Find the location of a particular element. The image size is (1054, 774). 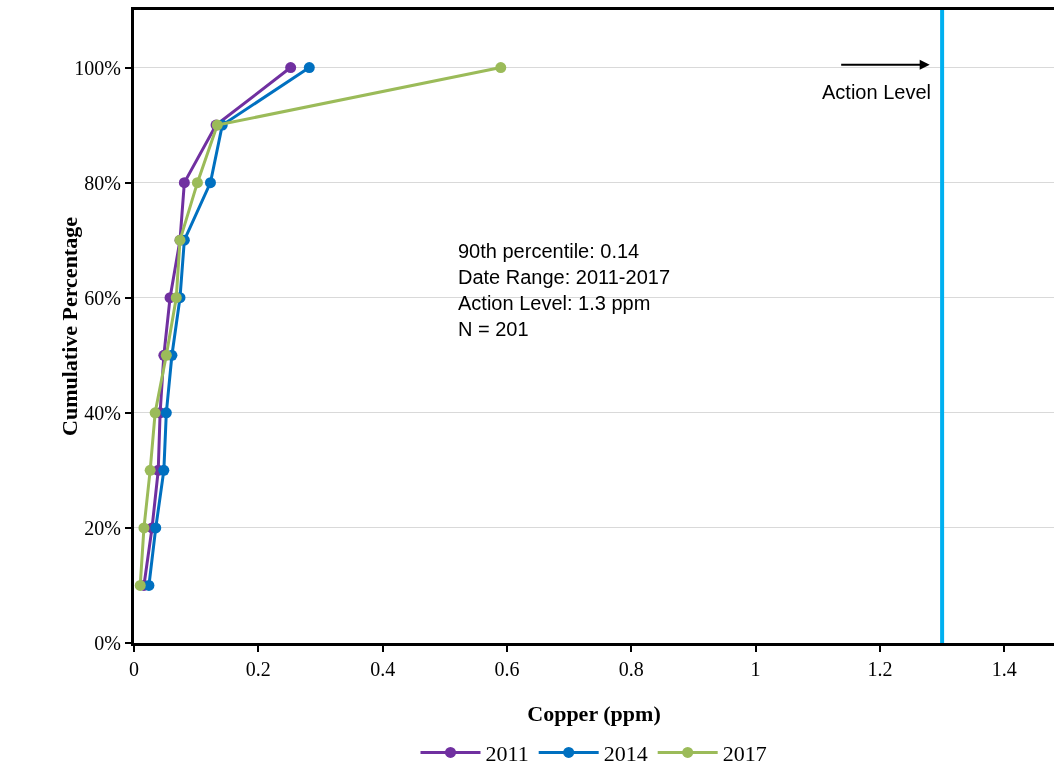

x-tick-label: 0.8 is located at coordinates (631, 669).